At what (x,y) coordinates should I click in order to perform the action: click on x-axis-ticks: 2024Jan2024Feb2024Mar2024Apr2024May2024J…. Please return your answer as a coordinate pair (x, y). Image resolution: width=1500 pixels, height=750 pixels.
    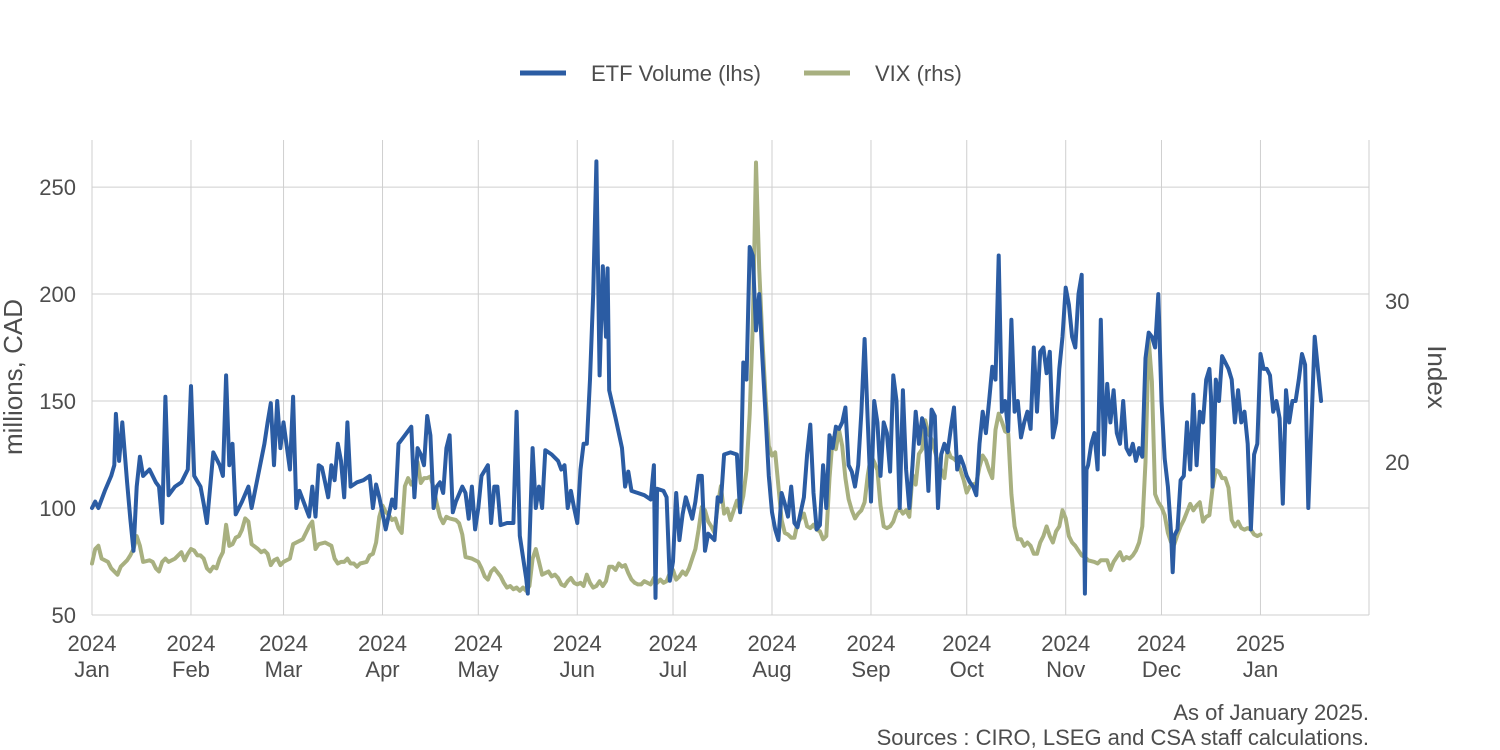
    Looking at the image, I should click on (676, 656).